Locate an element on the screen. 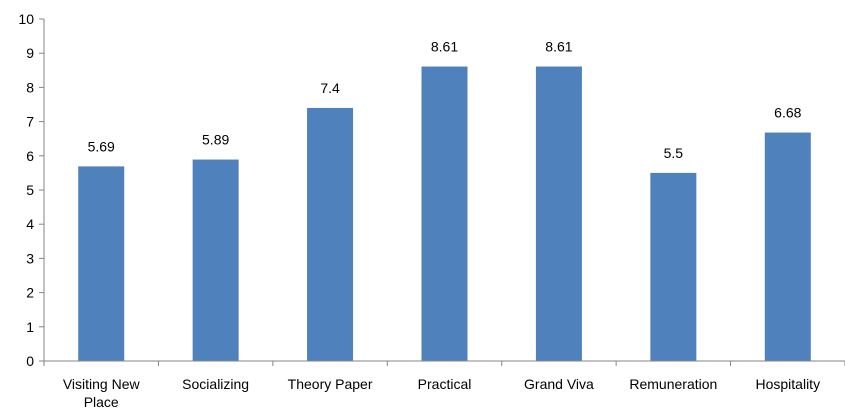  y-tick-label: 2 is located at coordinates (30, 293).